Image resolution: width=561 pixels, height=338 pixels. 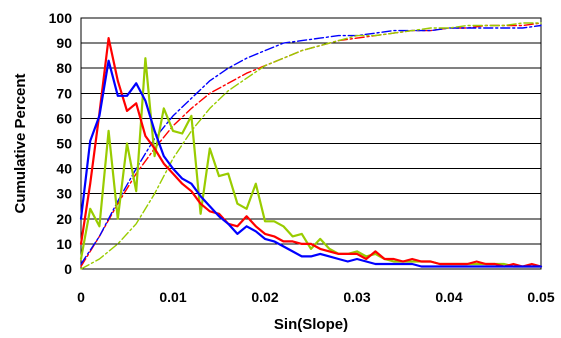 What do you see at coordinates (316, 297) in the screenshot?
I see `x-axis-ticks: 0 0.01 0.02 0.03 0.04 0.05` at bounding box center [316, 297].